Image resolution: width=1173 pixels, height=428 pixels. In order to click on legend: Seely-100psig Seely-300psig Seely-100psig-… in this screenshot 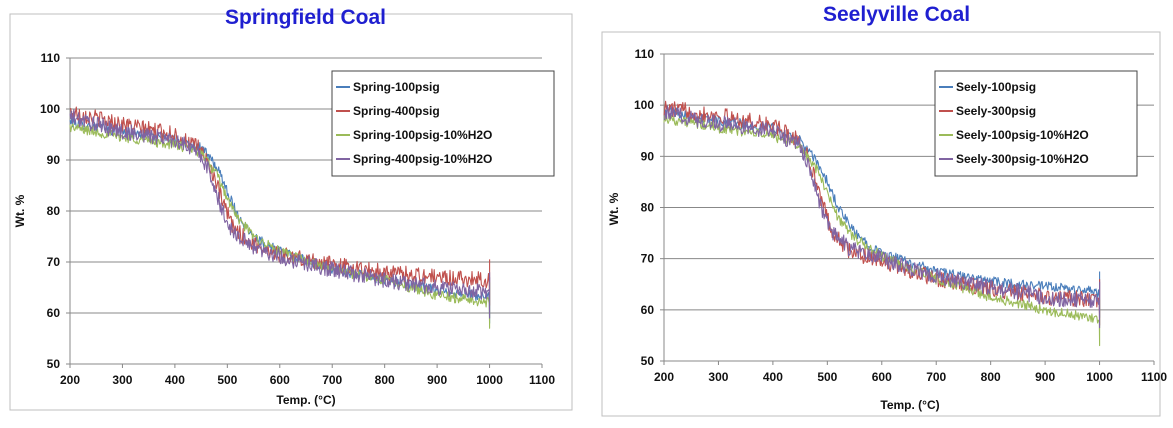, I will do `click(1036, 123)`.